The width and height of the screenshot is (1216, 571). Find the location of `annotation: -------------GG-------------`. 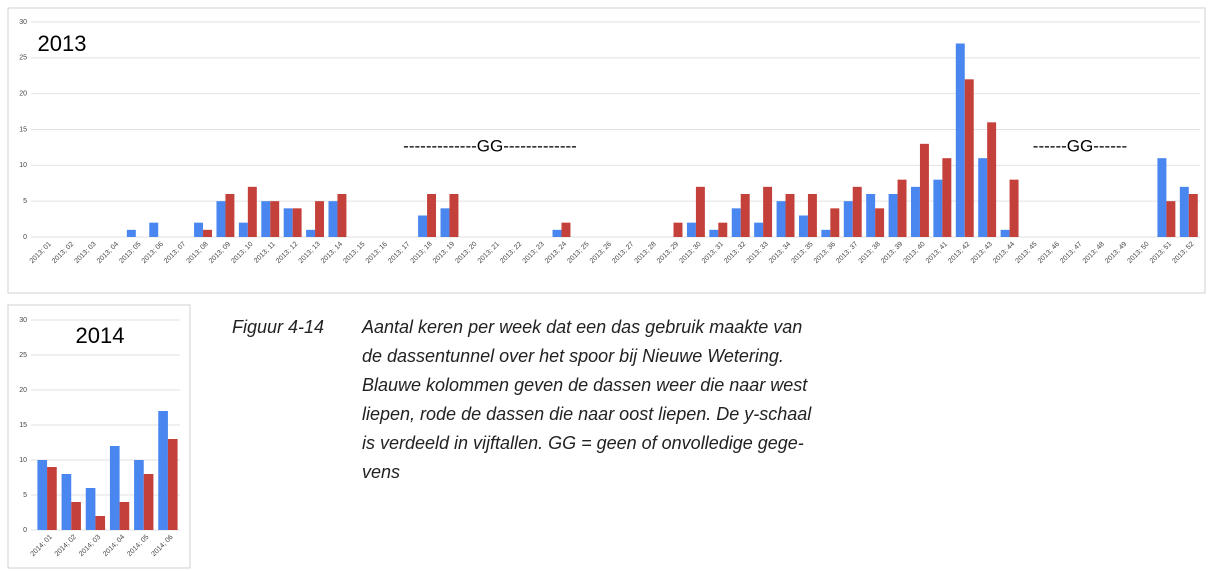

annotation: -------------GG------------- is located at coordinates (490, 145).